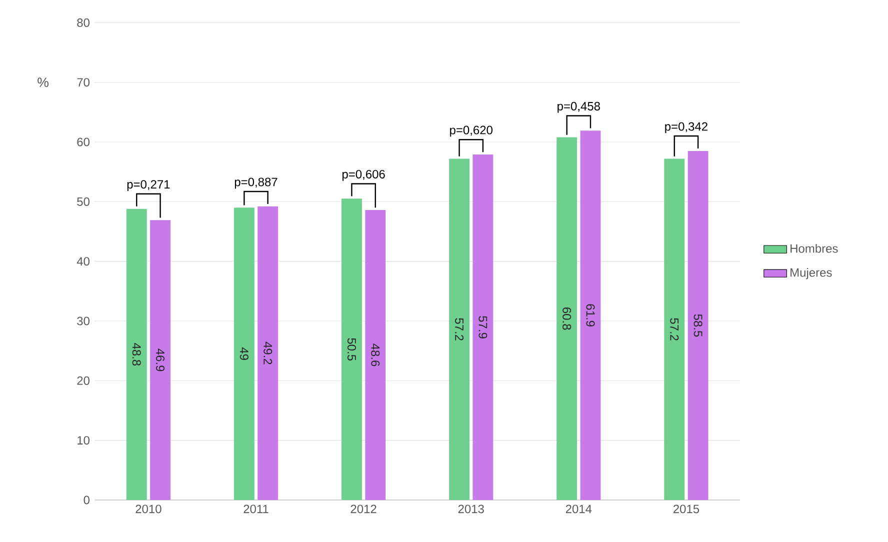  Describe the element at coordinates (83, 321) in the screenshot. I see `y-tick-label: 30` at that location.